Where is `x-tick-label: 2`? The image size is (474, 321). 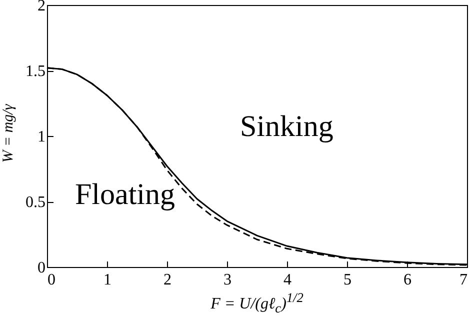 x-tick-label: 2 is located at coordinates (168, 280).